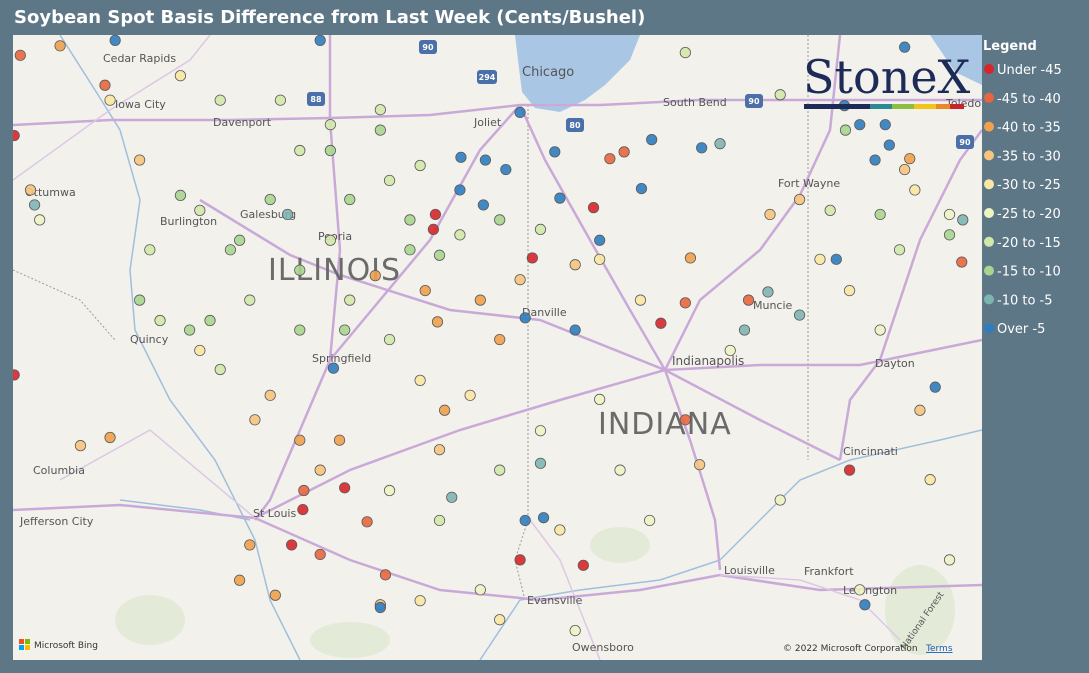 This screenshot has width=1089, height=673. Describe the element at coordinates (603, 647) in the screenshot. I see `place-label: Owensboro` at that location.